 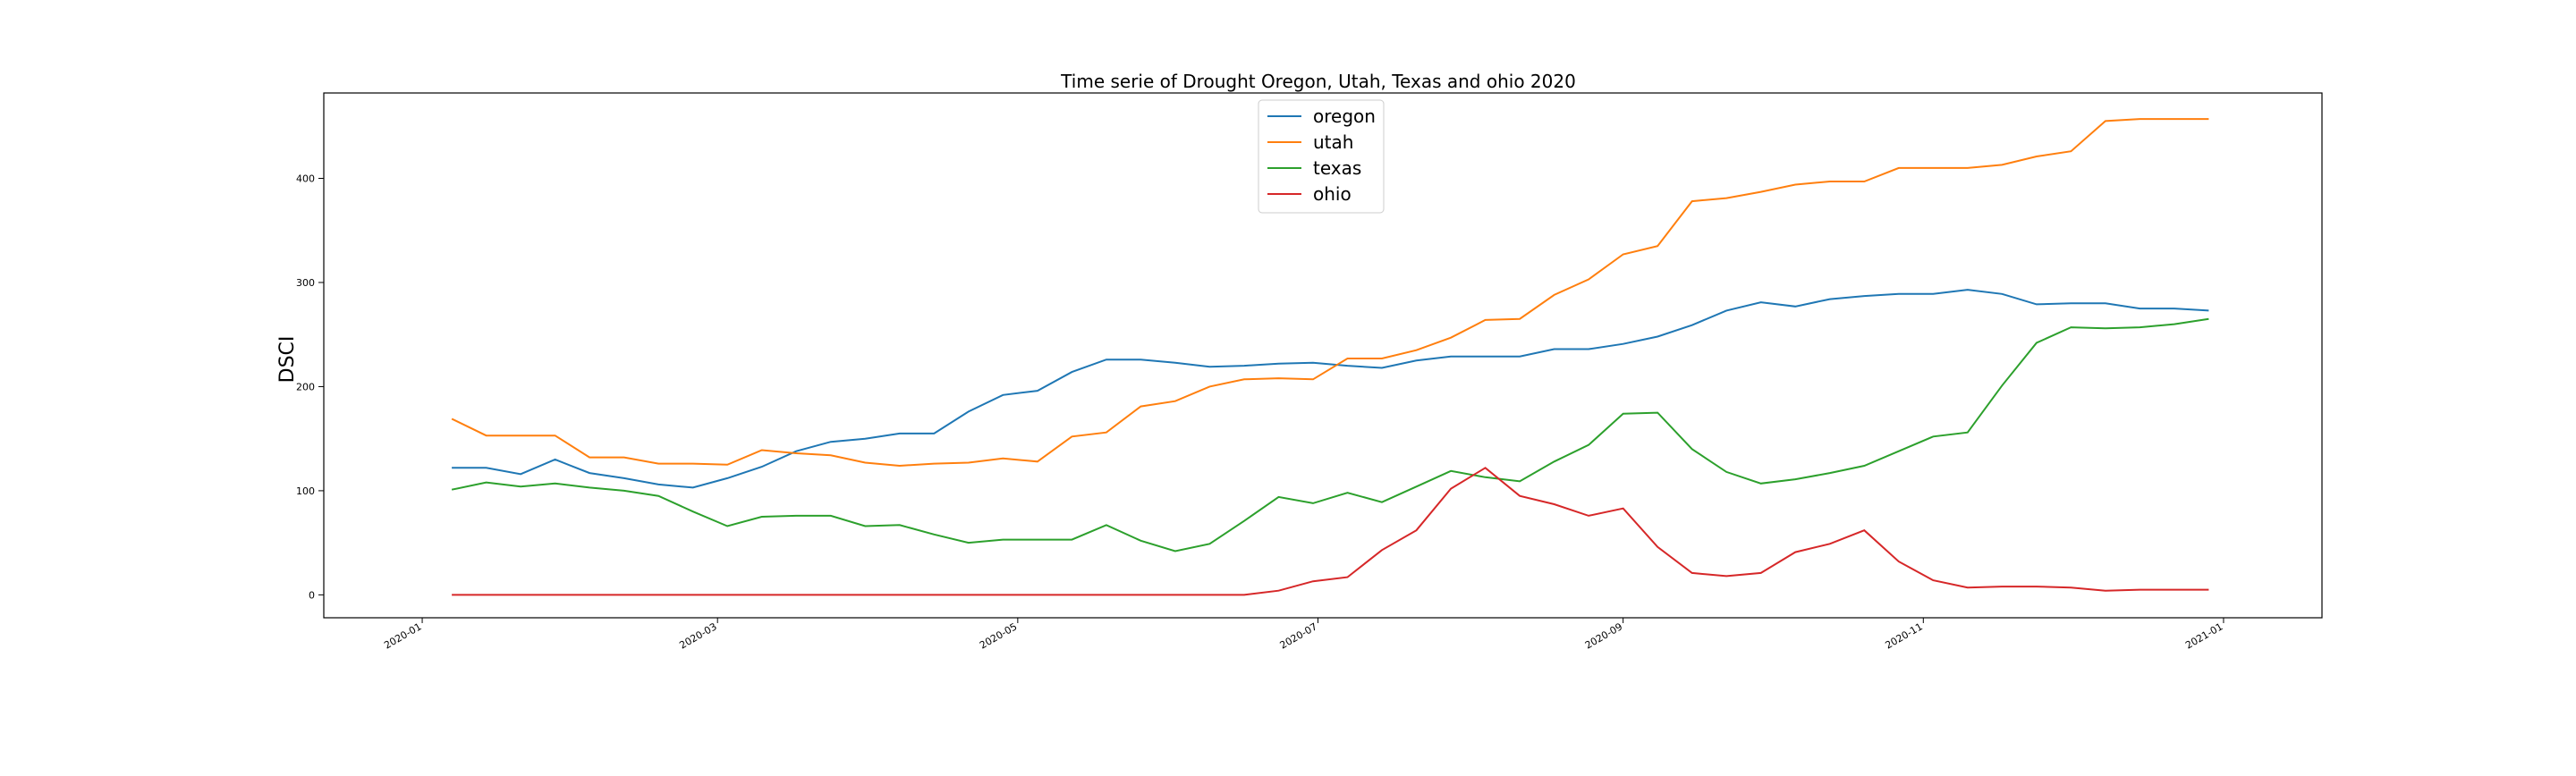 I want to click on legend-label-texas: texas, so click(x=1337, y=168).